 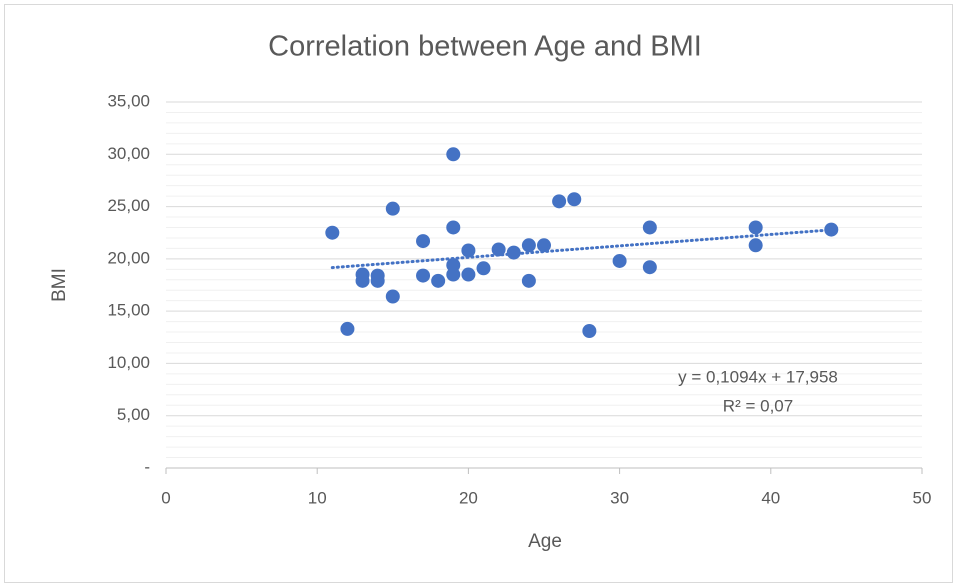 I want to click on trendline, so click(x=581, y=249).